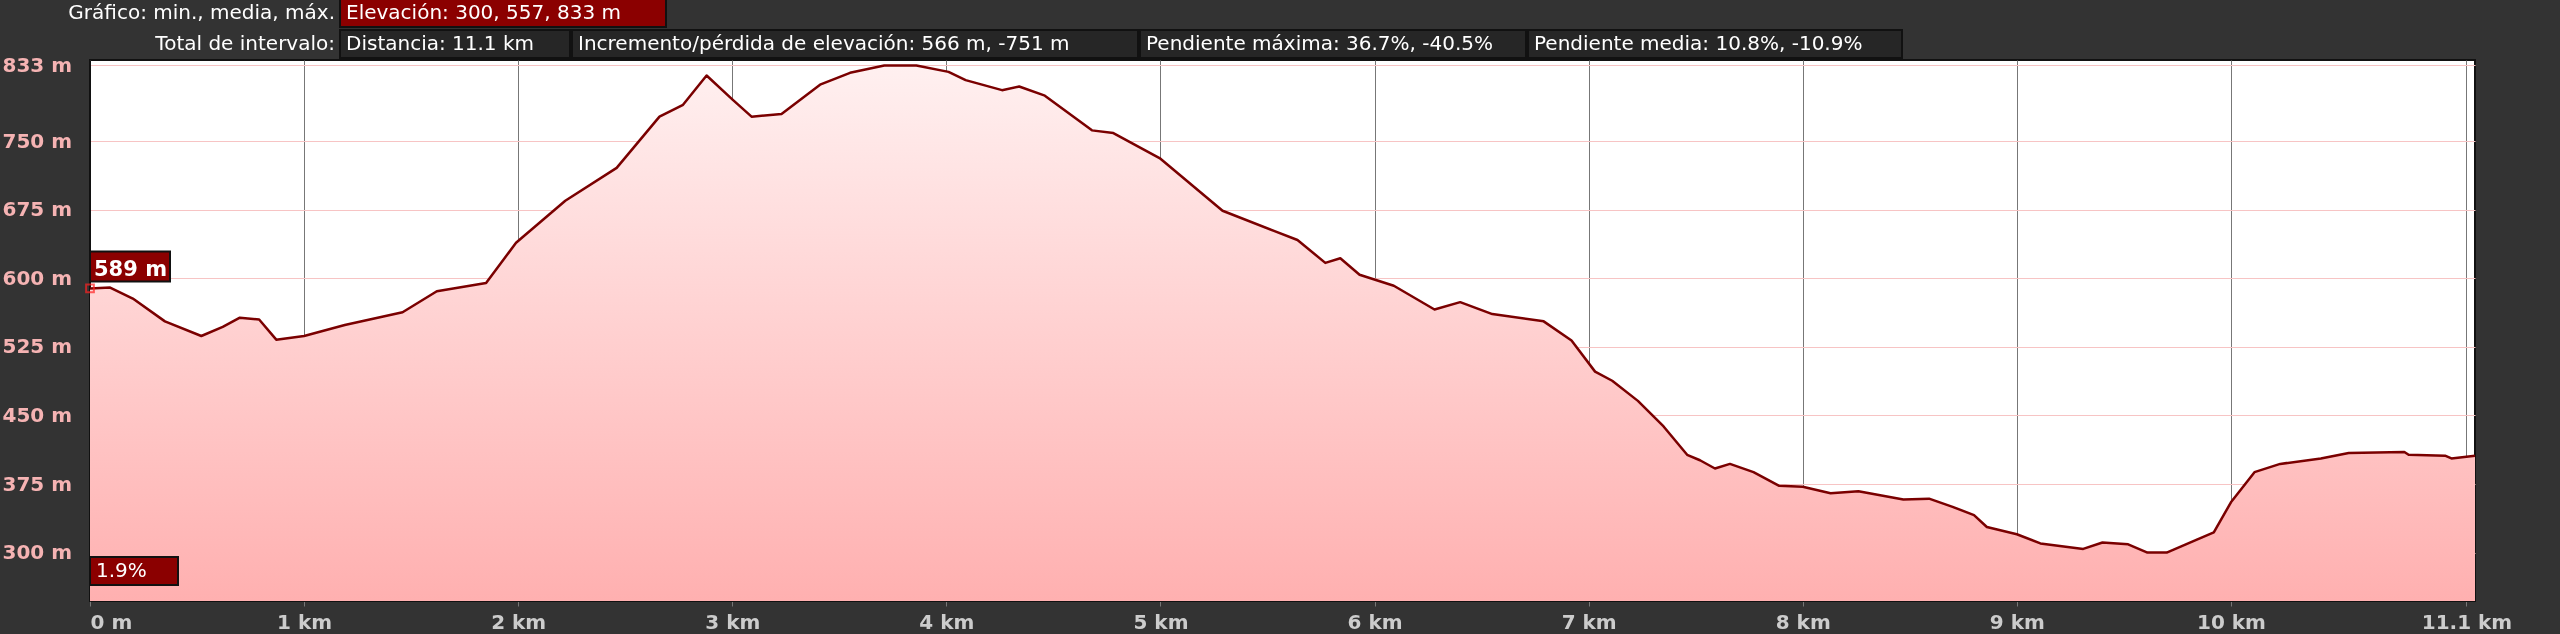  Describe the element at coordinates (947, 621) in the screenshot. I see `x-tick-label: 4 km` at that location.